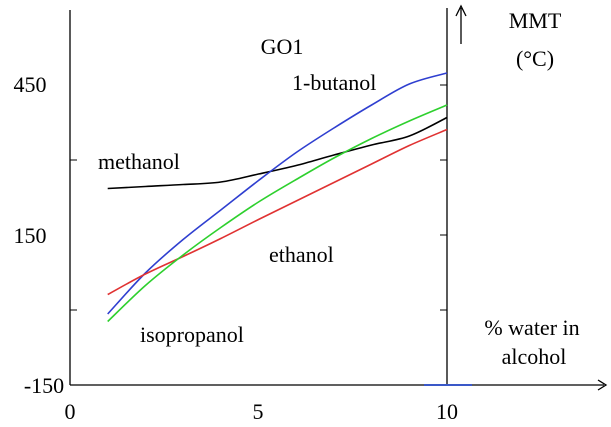  Describe the element at coordinates (30, 84) in the screenshot. I see `ytick-450: 450` at that location.